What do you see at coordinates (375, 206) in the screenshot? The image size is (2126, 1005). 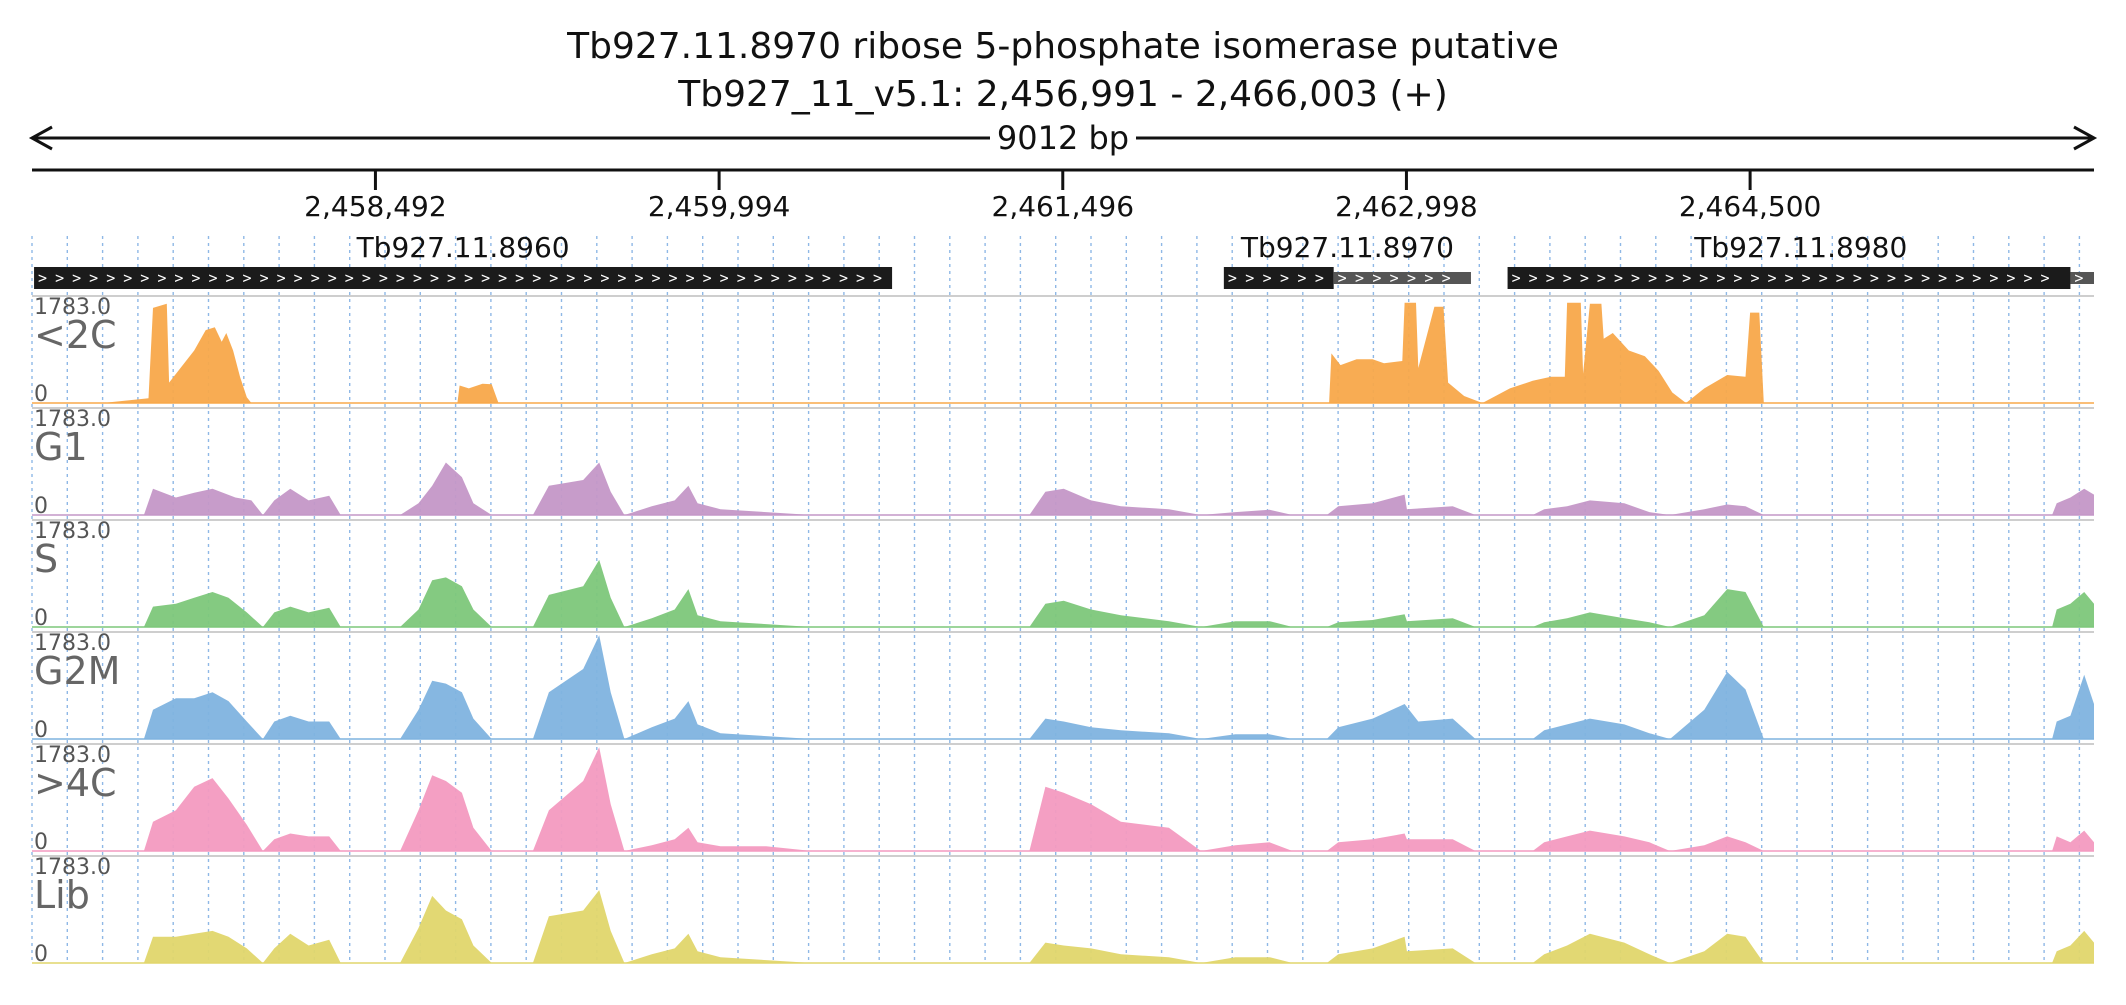 I see `x-tick-label-0: 2,458,492` at bounding box center [375, 206].